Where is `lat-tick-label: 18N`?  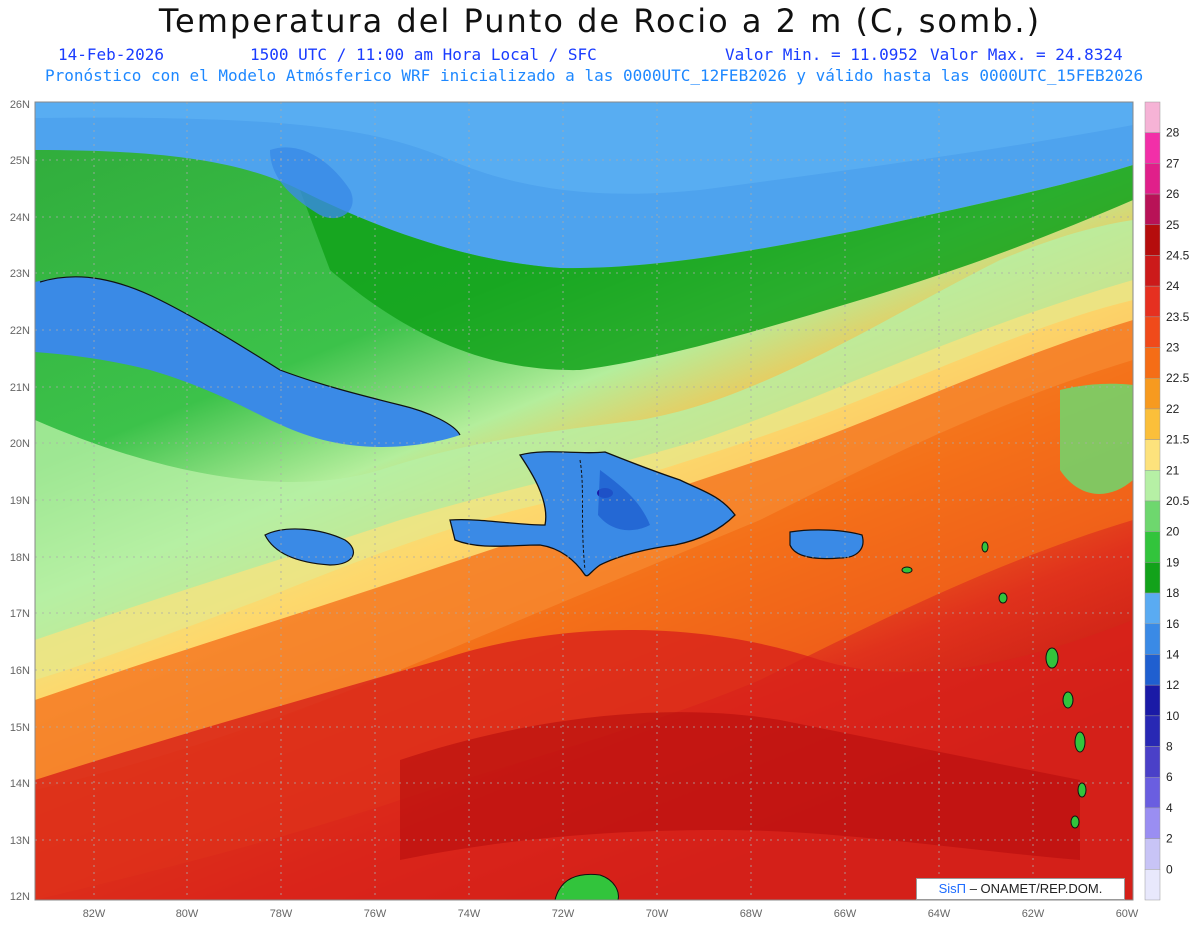 lat-tick-label: 18N is located at coordinates (20, 558).